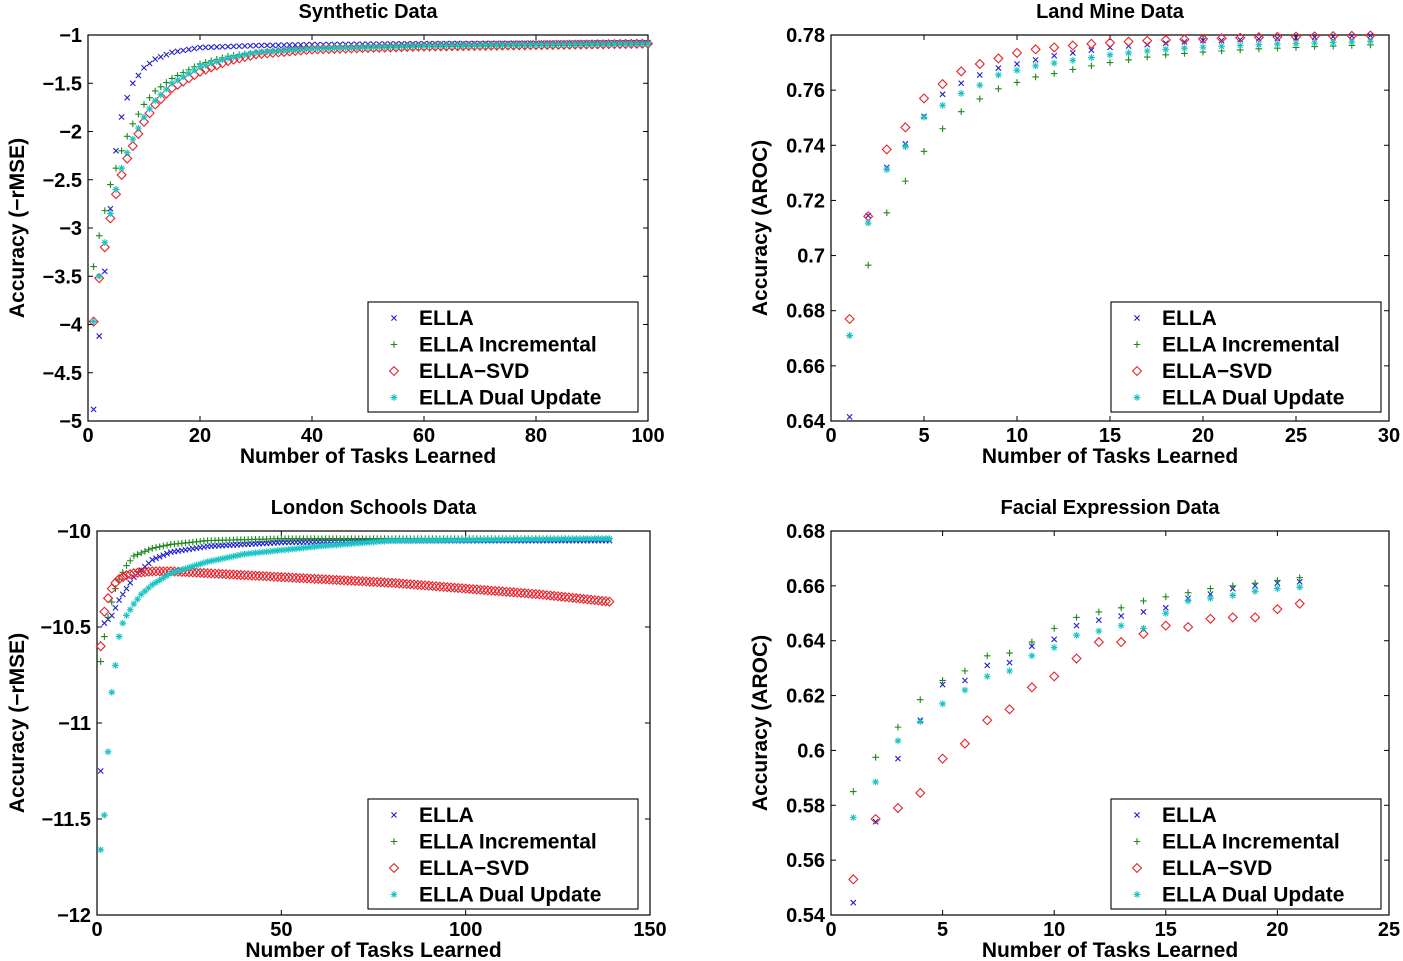 This screenshot has height=961, width=1403. Describe the element at coordinates (647, 436) in the screenshot. I see `x-tick-label: 100` at that location.